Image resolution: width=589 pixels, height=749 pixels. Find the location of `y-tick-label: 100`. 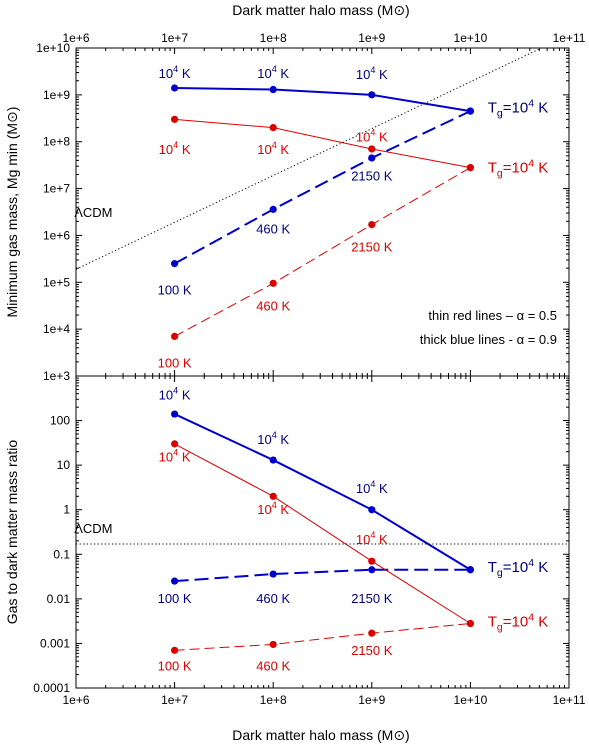

y-tick-label: 100 is located at coordinates (60, 421).